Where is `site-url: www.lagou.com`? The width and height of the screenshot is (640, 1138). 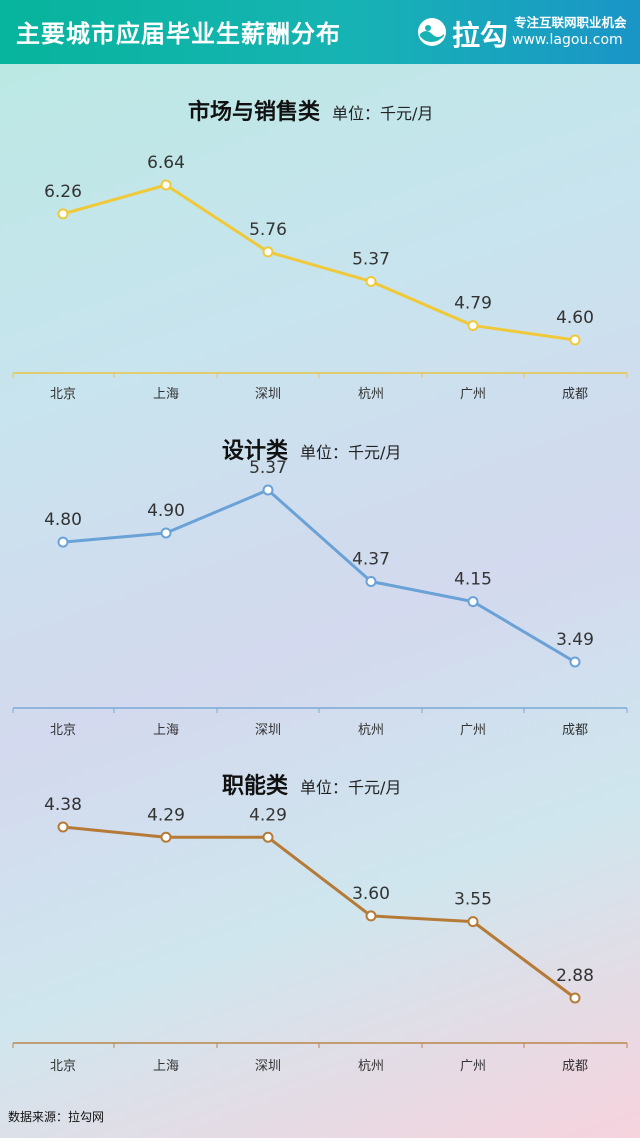
site-url: www.lagou.com is located at coordinates (567, 40).